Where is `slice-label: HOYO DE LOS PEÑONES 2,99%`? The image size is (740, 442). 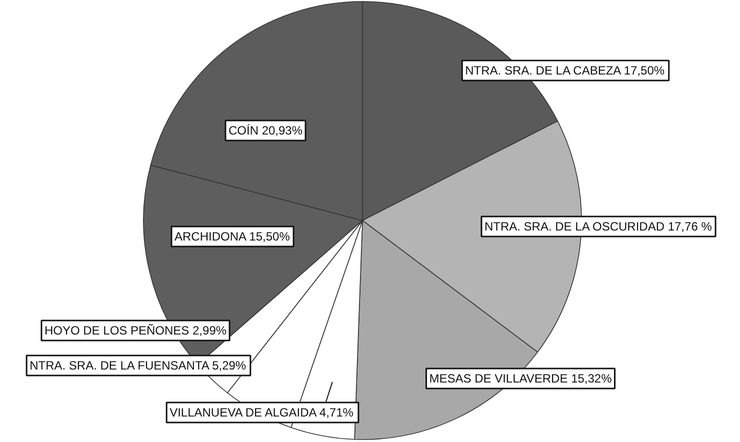 slice-label: HOYO DE LOS PEÑONES 2,99% is located at coordinates (135, 331).